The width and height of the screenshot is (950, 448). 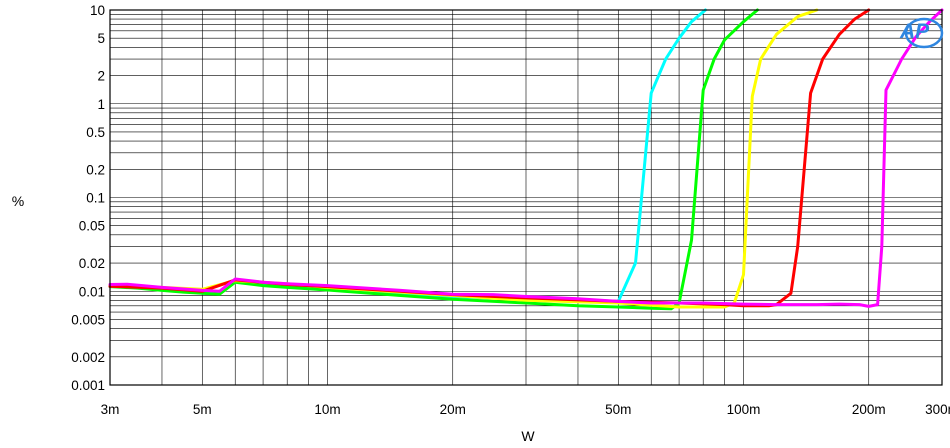 What do you see at coordinates (869, 409) in the screenshot?
I see `x-tick-label: 200m` at bounding box center [869, 409].